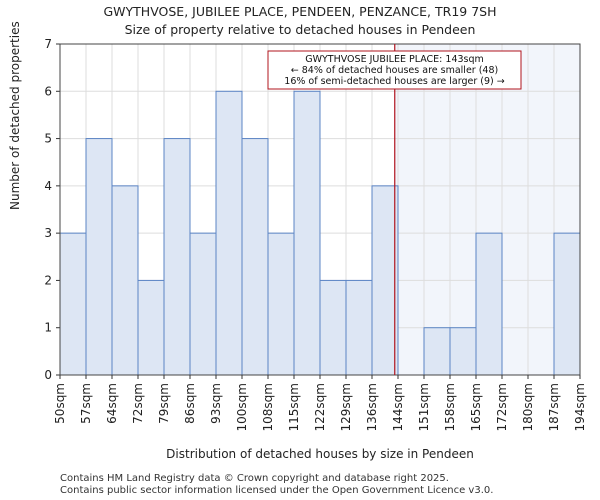  I want to click on x-tick-label: 144sqm, so click(398, 407).